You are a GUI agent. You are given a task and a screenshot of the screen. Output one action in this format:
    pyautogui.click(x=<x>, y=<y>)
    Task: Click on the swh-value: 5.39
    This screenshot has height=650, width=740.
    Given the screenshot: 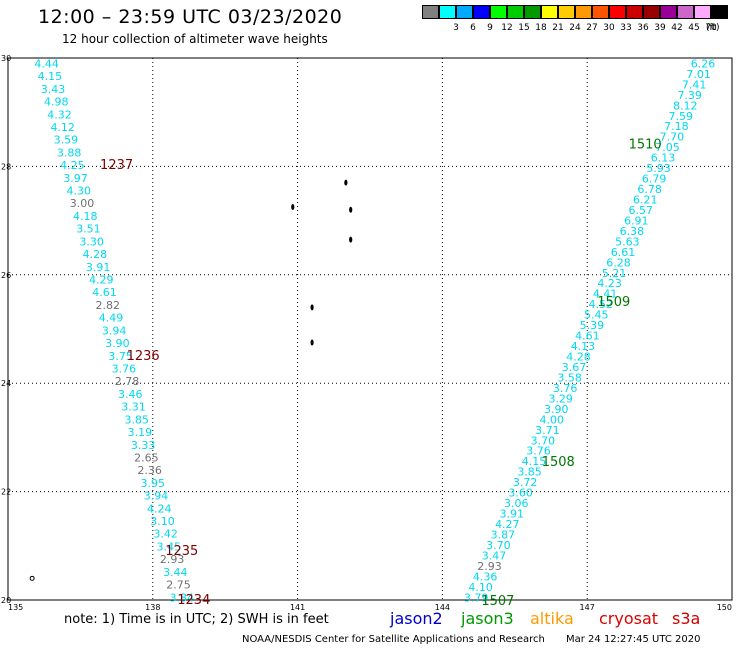 What is the action you would take?
    pyautogui.click(x=592, y=325)
    